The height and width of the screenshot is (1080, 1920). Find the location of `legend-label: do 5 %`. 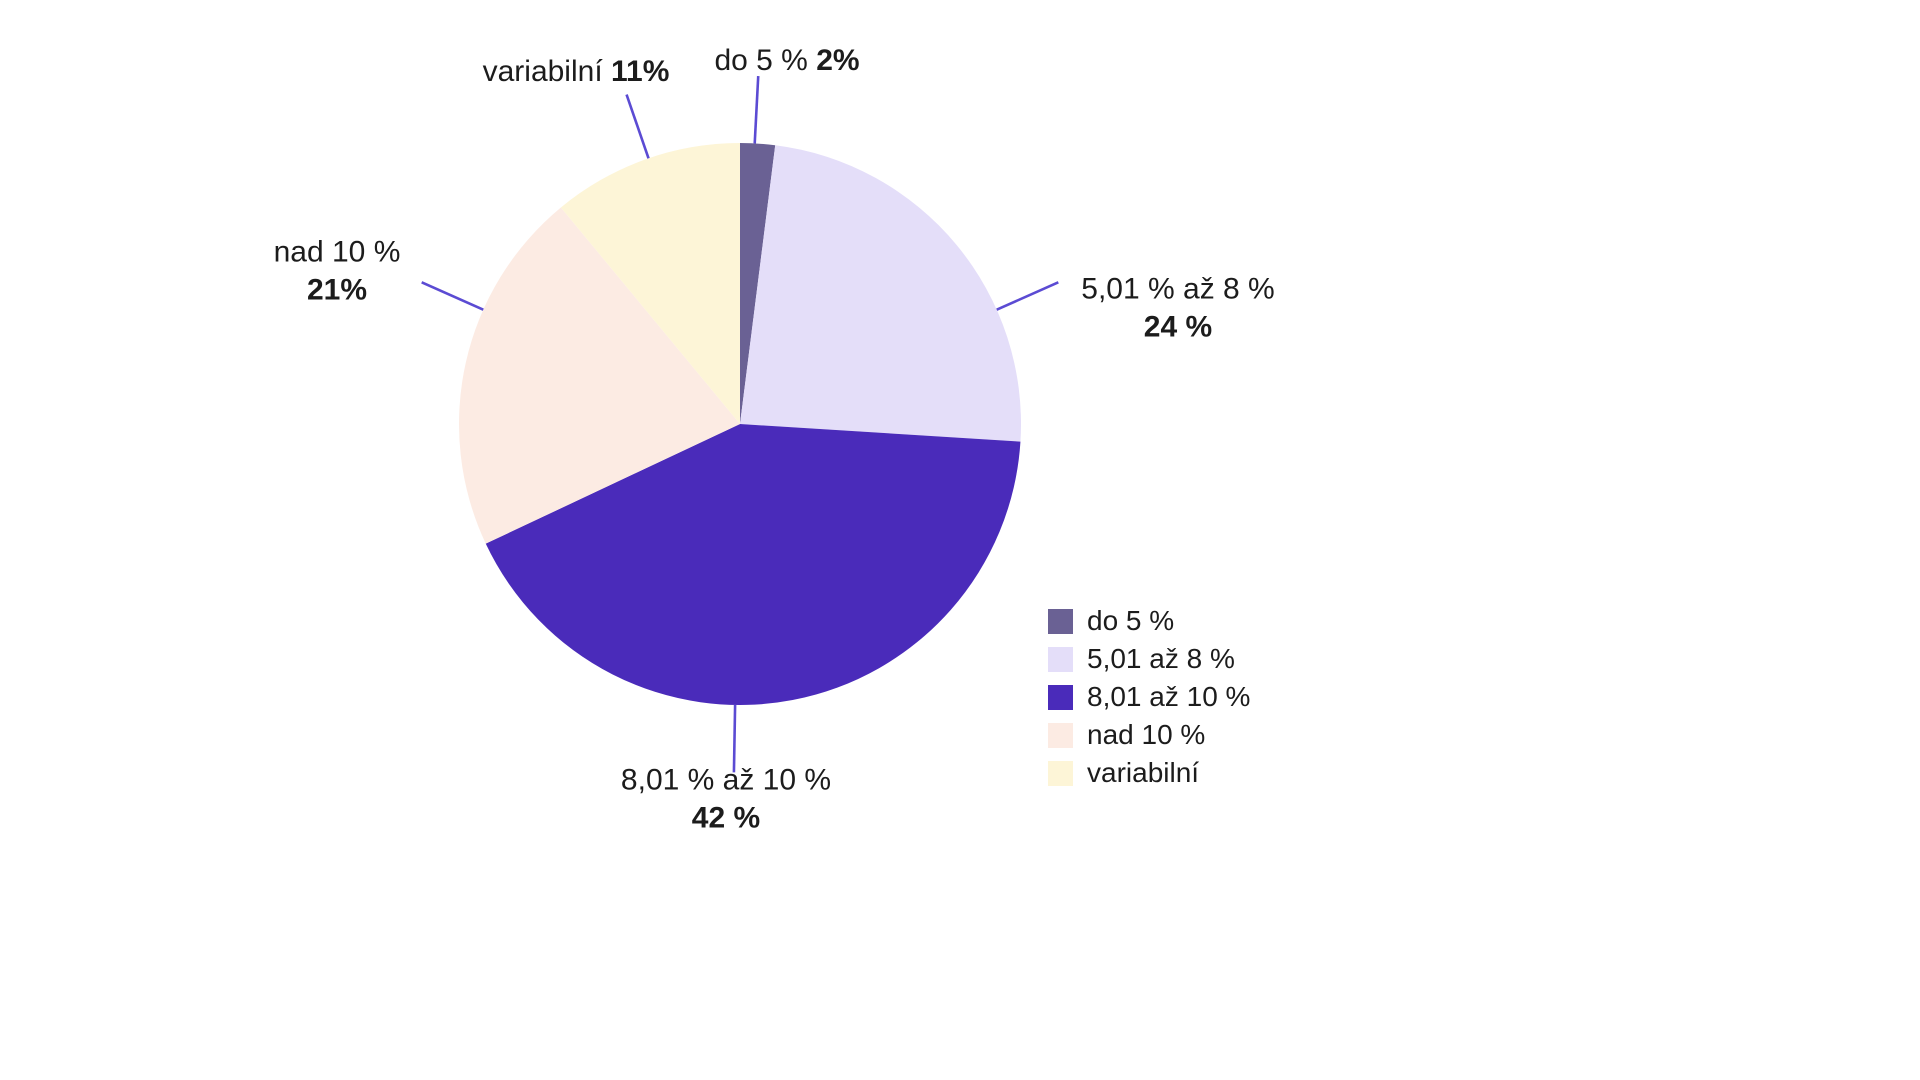

legend-label: do 5 % is located at coordinates (1131, 620).